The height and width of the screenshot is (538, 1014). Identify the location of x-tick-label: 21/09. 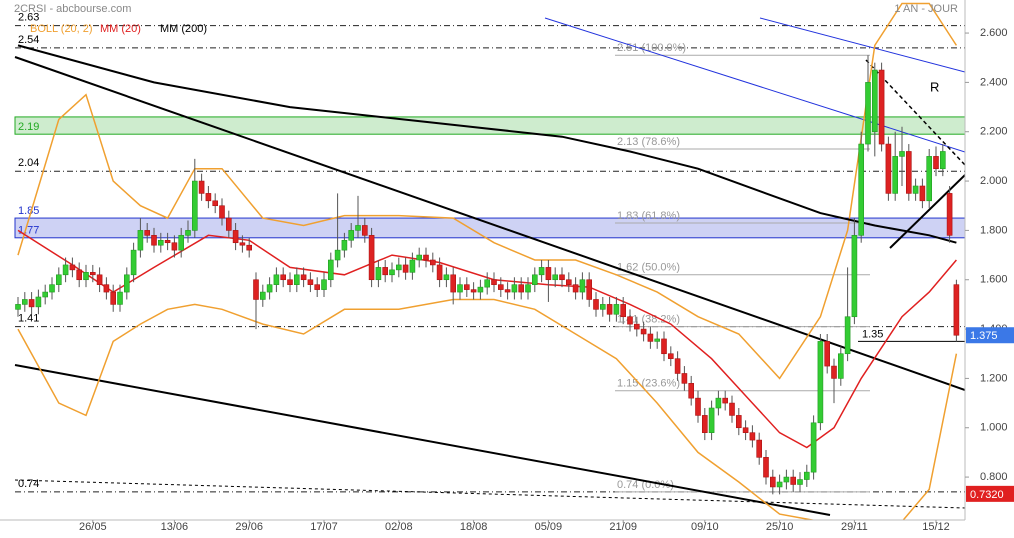
(623, 527).